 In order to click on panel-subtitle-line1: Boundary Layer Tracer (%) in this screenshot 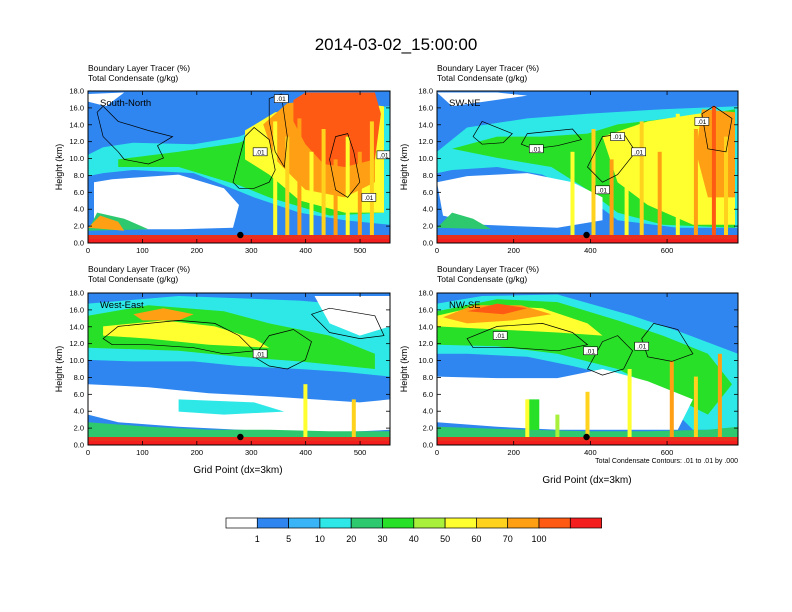, I will do `click(139, 269)`.